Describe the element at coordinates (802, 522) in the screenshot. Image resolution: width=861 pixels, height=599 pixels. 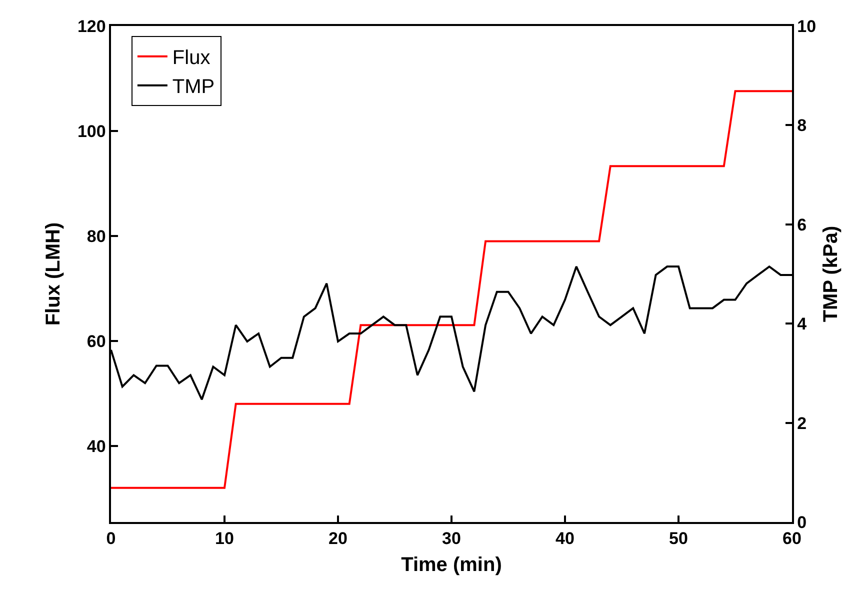
I see `y2-tick-label: 0` at that location.